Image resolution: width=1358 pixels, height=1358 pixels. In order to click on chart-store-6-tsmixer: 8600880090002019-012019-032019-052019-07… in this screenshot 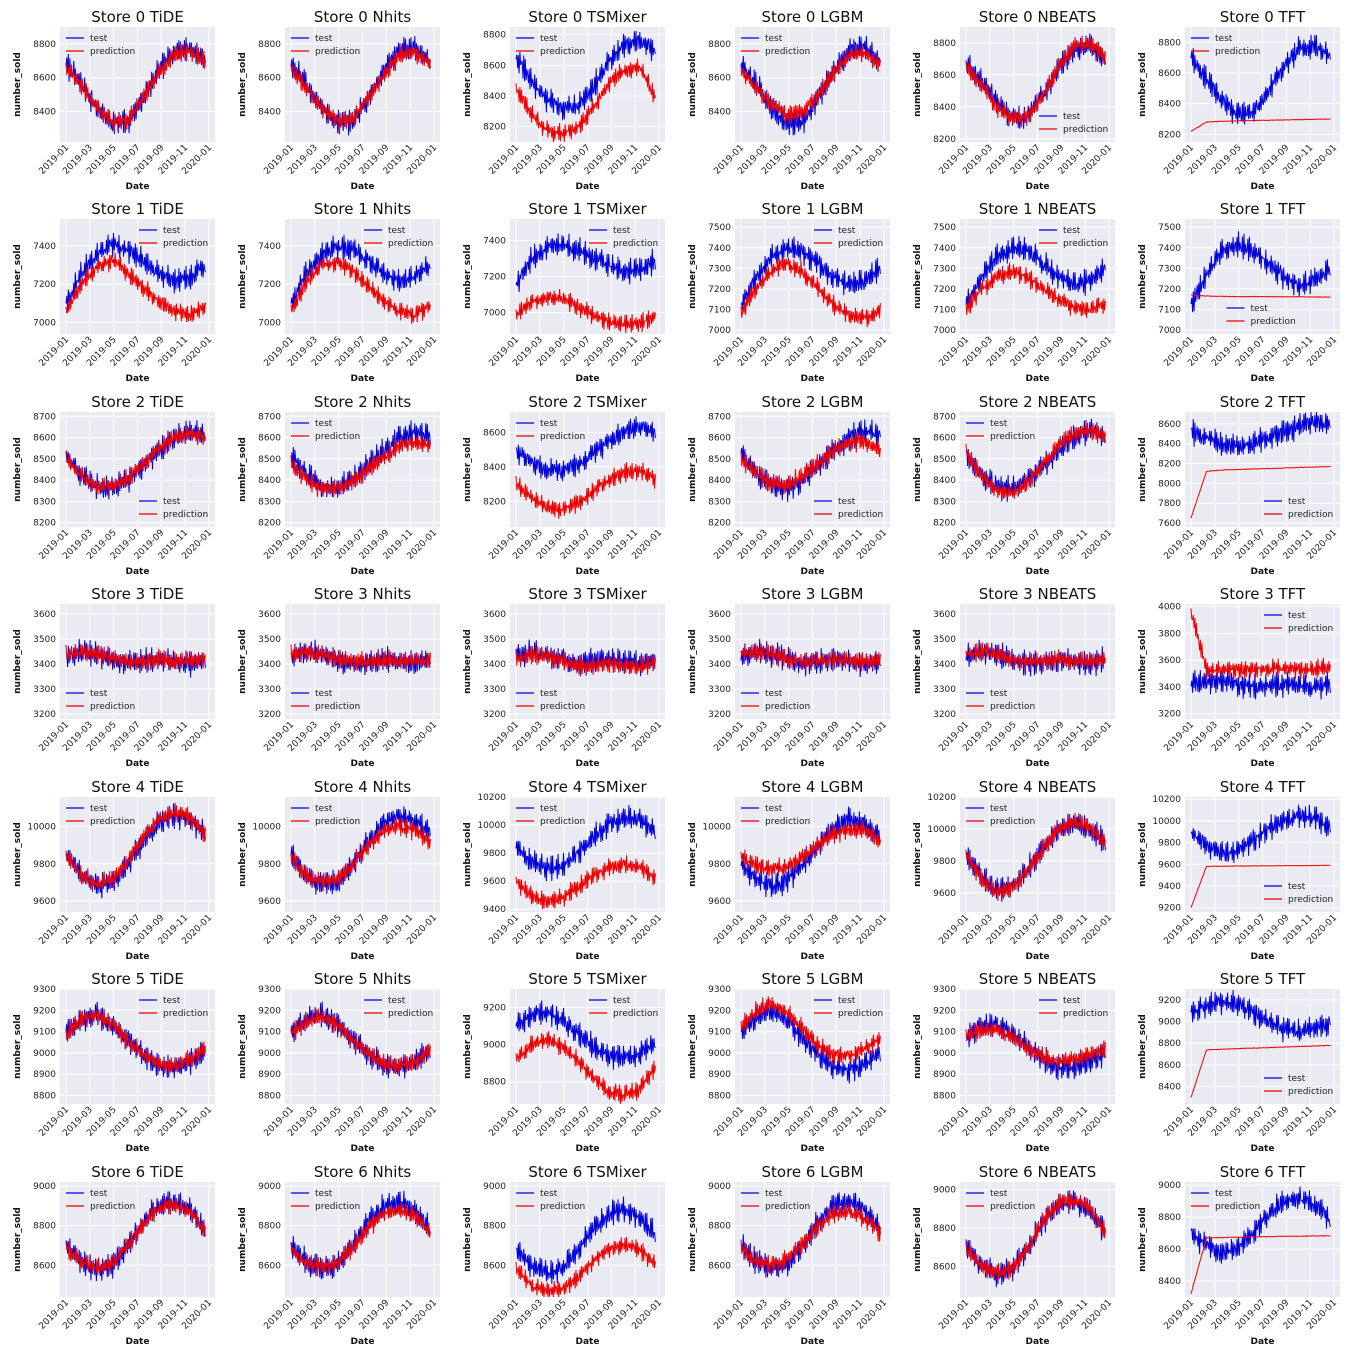, I will do `click(564, 1255)`.